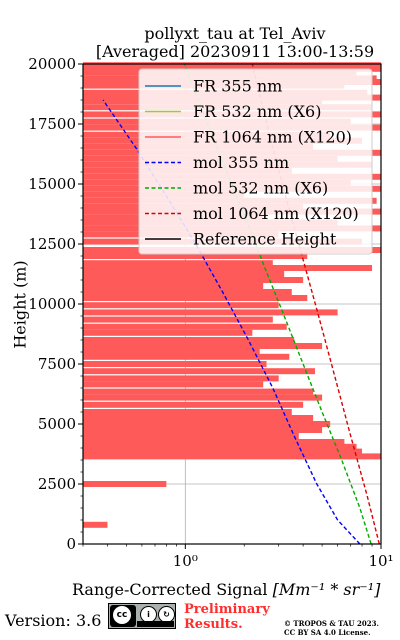 This screenshot has width=400, height=640. What do you see at coordinates (53, 620) in the screenshot?
I see `version-label: Version: 3.6` at bounding box center [53, 620].